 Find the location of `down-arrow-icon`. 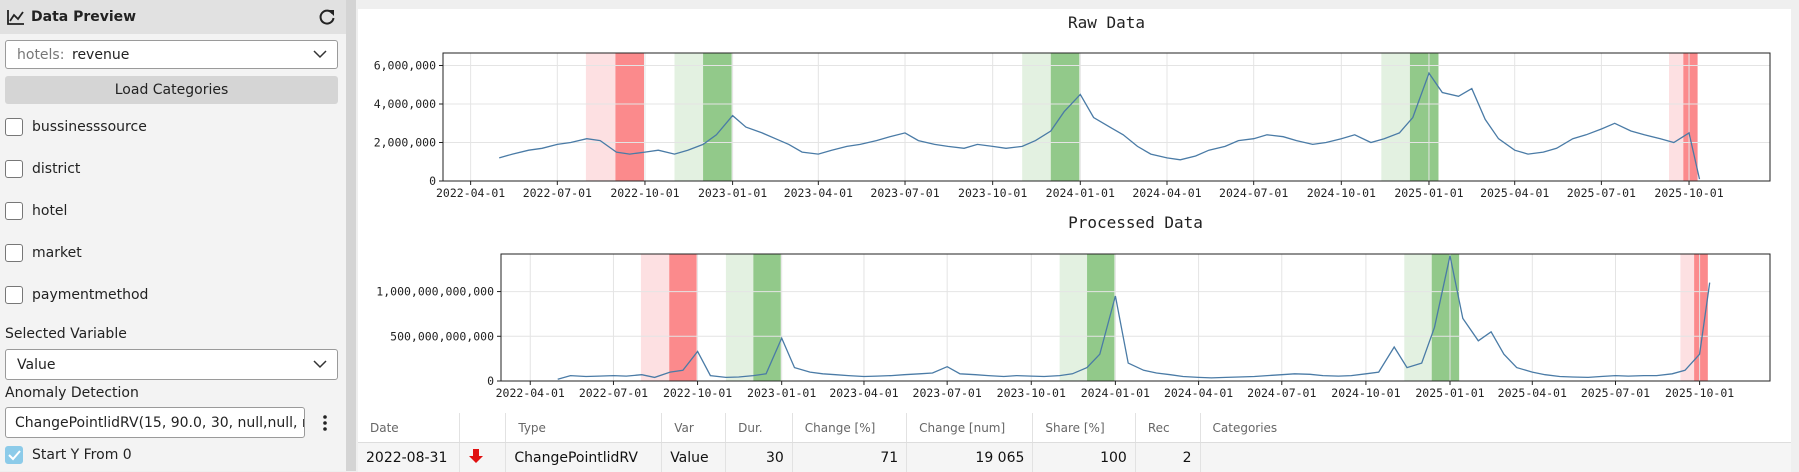

down-arrow-icon is located at coordinates (476, 456).